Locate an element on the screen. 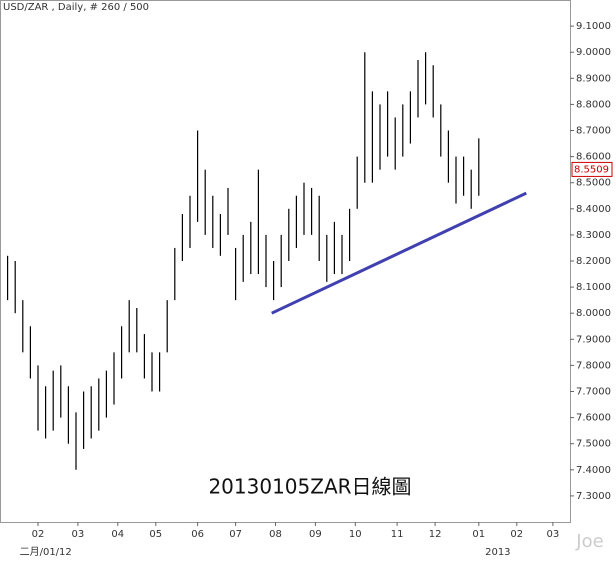 This screenshot has width=616, height=564. x-tick-label: 05 is located at coordinates (155, 534).